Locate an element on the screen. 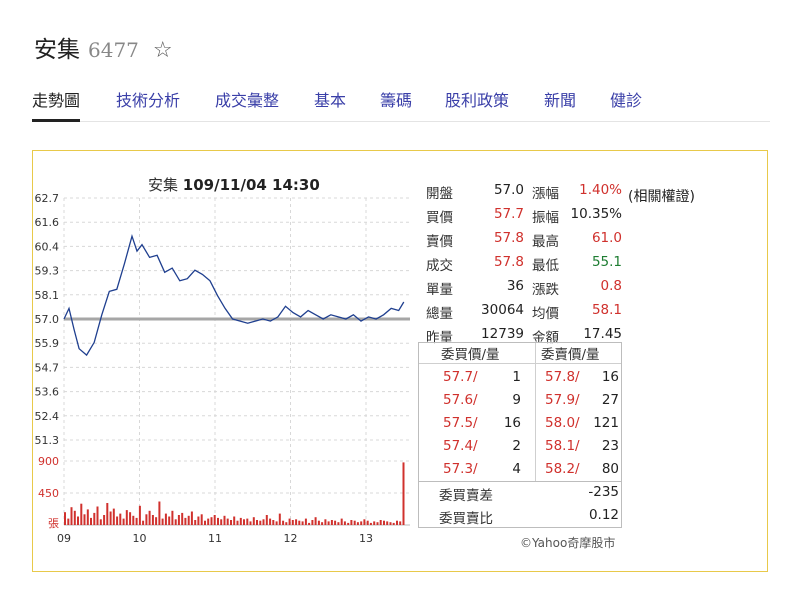 The width and height of the screenshot is (800, 601). quote-value: 17.45 is located at coordinates (602, 334).